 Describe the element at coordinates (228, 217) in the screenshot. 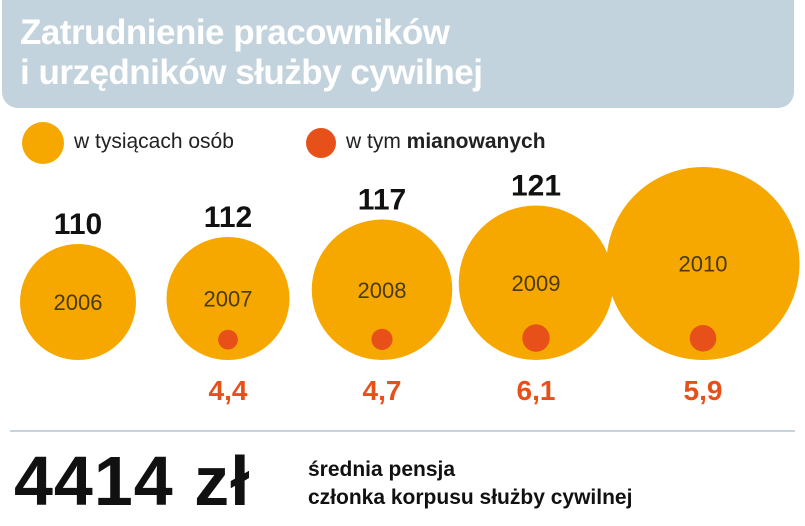

I see `value-label-total-2007: 112` at that location.